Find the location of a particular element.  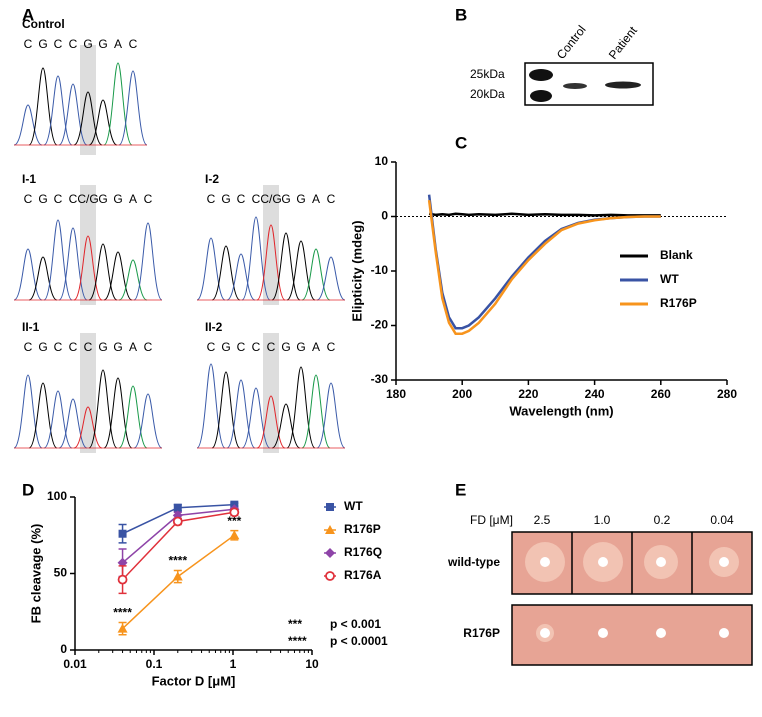

lane-label: Control is located at coordinates (571, 42).